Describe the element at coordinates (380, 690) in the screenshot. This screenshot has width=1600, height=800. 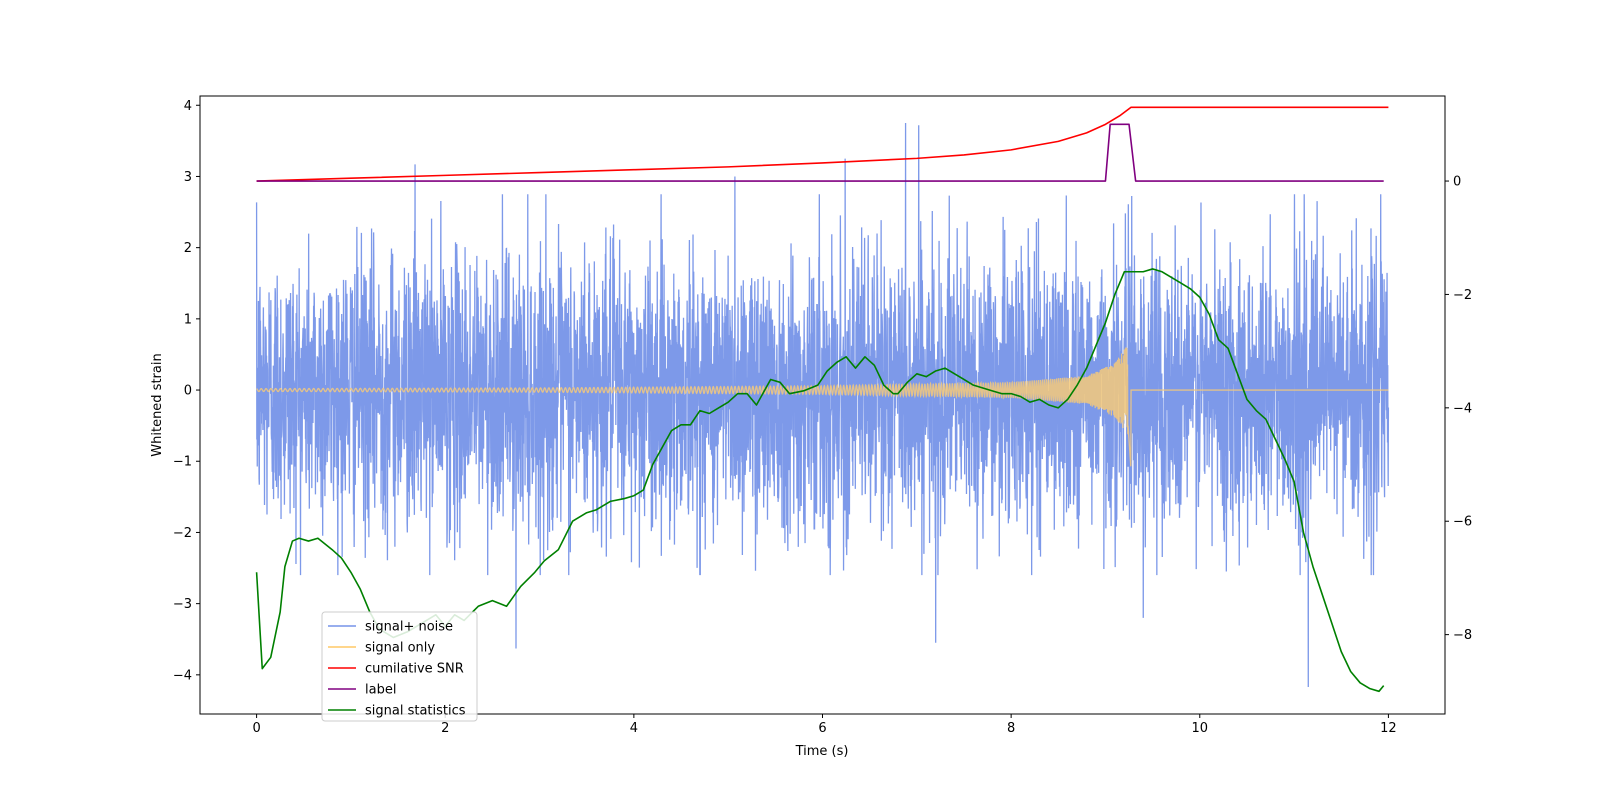
I see `legend-label-text: label` at that location.